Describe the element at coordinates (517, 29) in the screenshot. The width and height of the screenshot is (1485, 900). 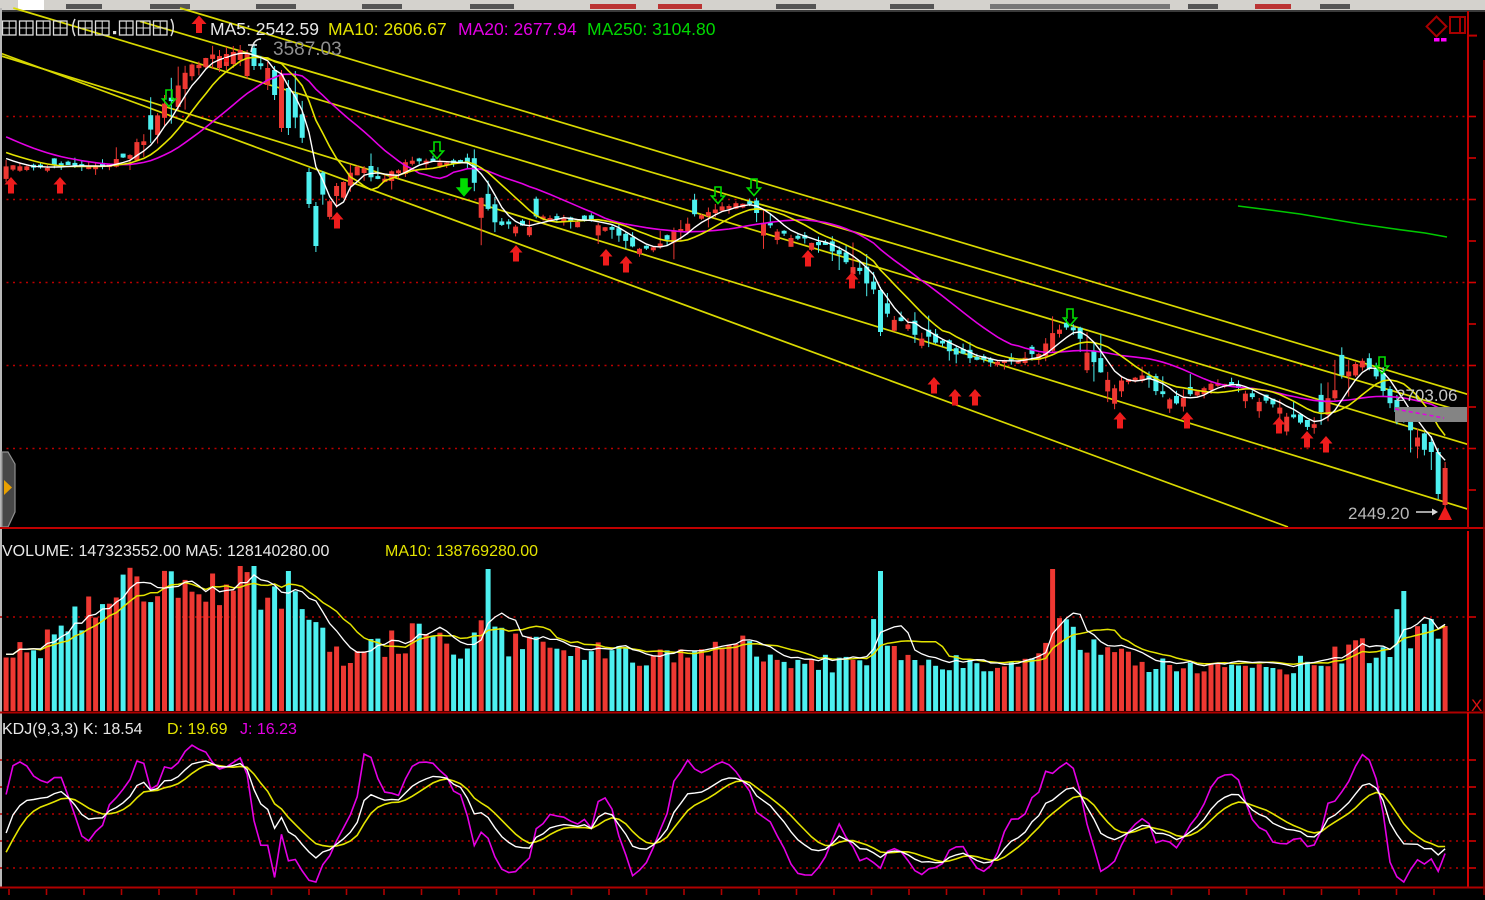
I see `svg-text: MA20: 2677.94` at that location.